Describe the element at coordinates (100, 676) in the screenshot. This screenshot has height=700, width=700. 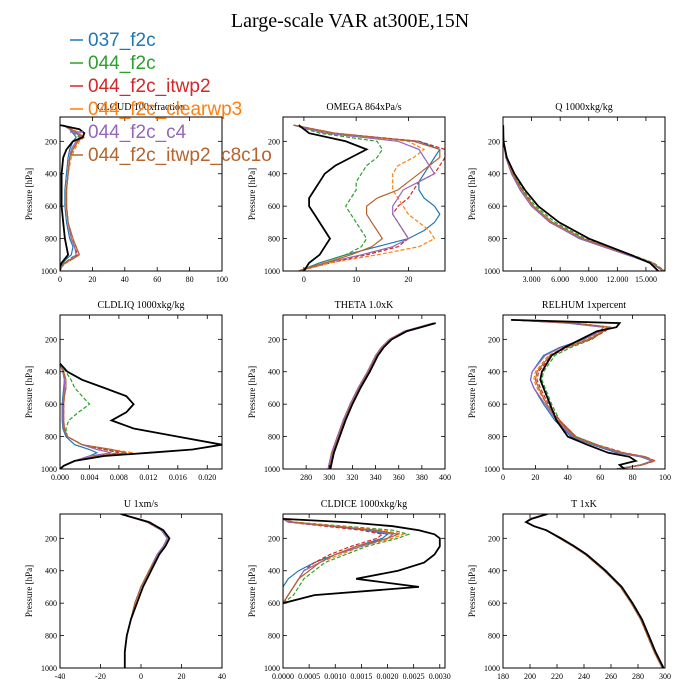
I see `x-tick-label: -20` at that location.